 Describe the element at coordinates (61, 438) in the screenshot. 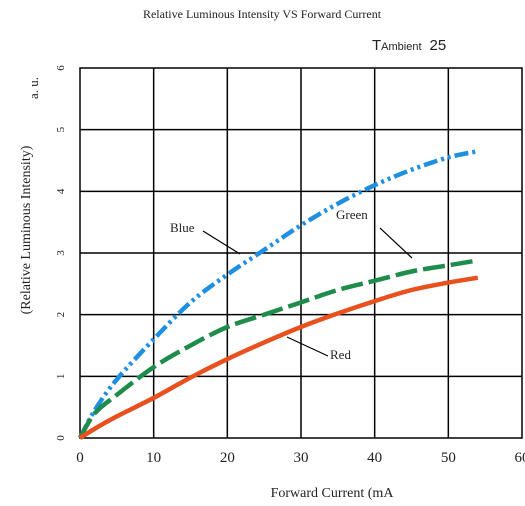

I see `y-tick-label: 0` at that location.